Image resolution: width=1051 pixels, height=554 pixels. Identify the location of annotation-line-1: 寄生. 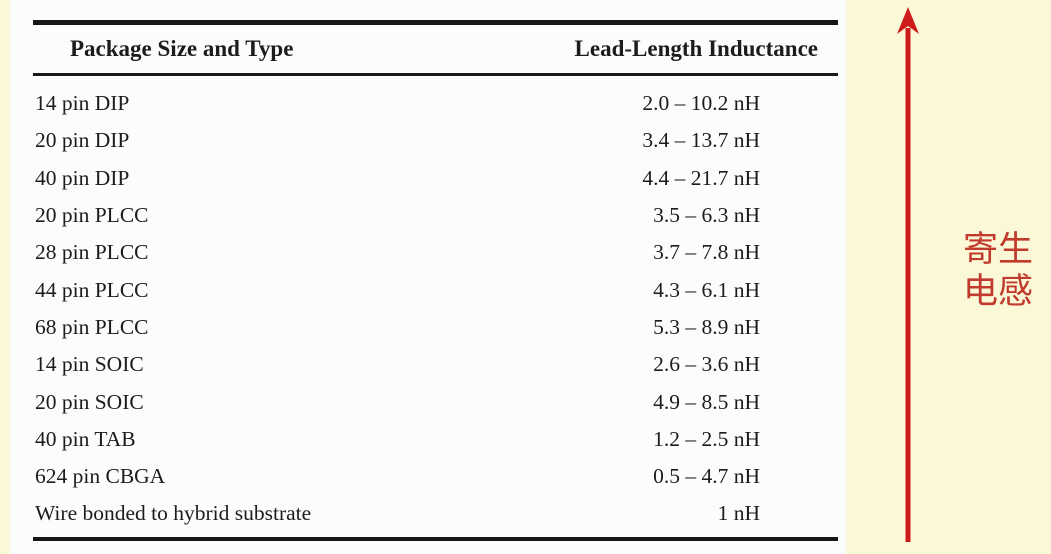
(998, 249).